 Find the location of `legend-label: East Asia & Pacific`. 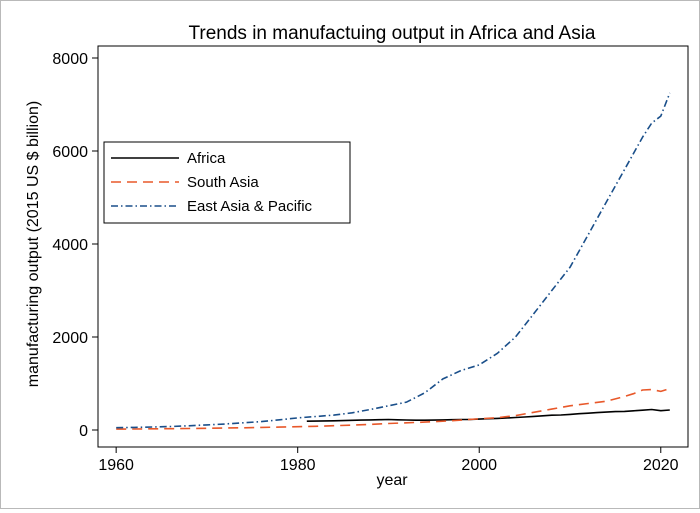

legend-label: East Asia & Pacific is located at coordinates (250, 206).